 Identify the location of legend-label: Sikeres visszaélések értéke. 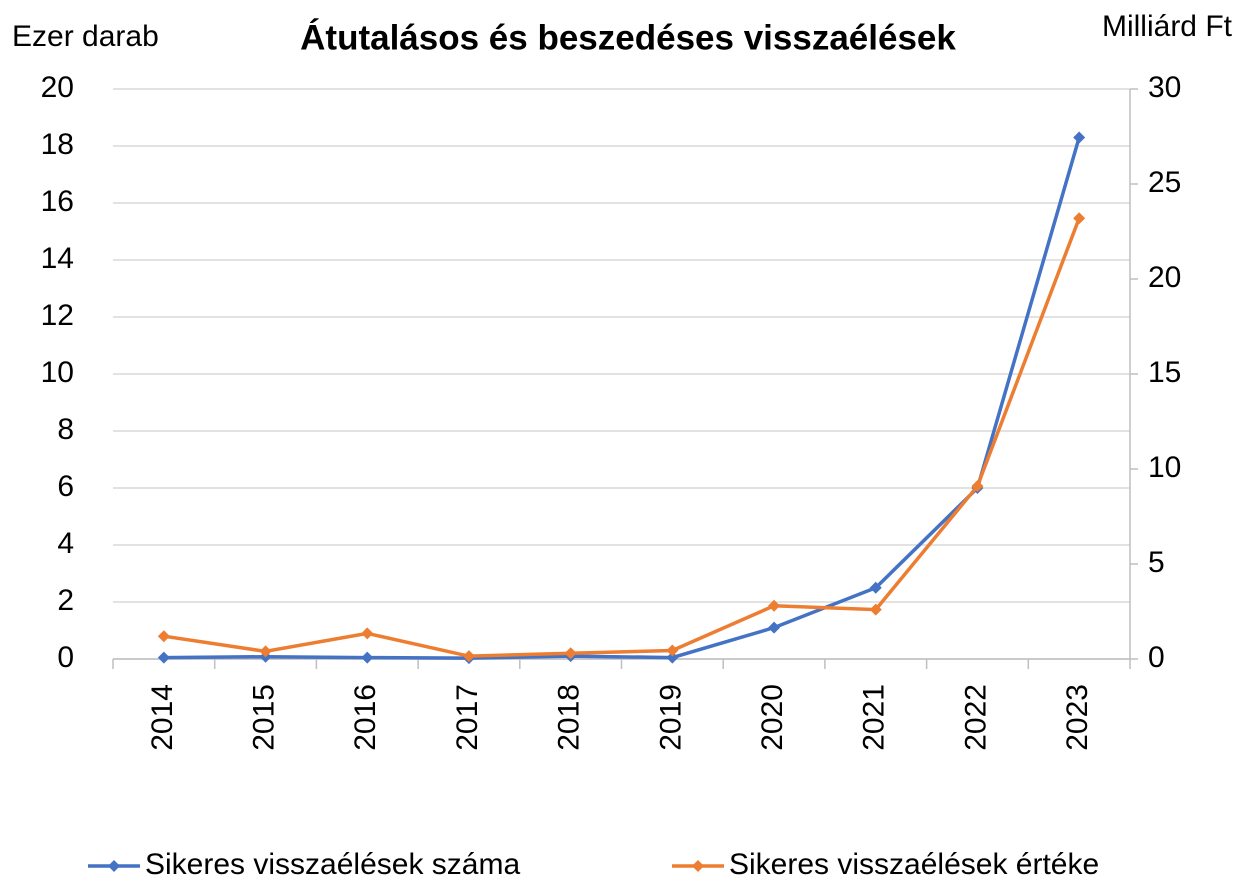
(914, 864).